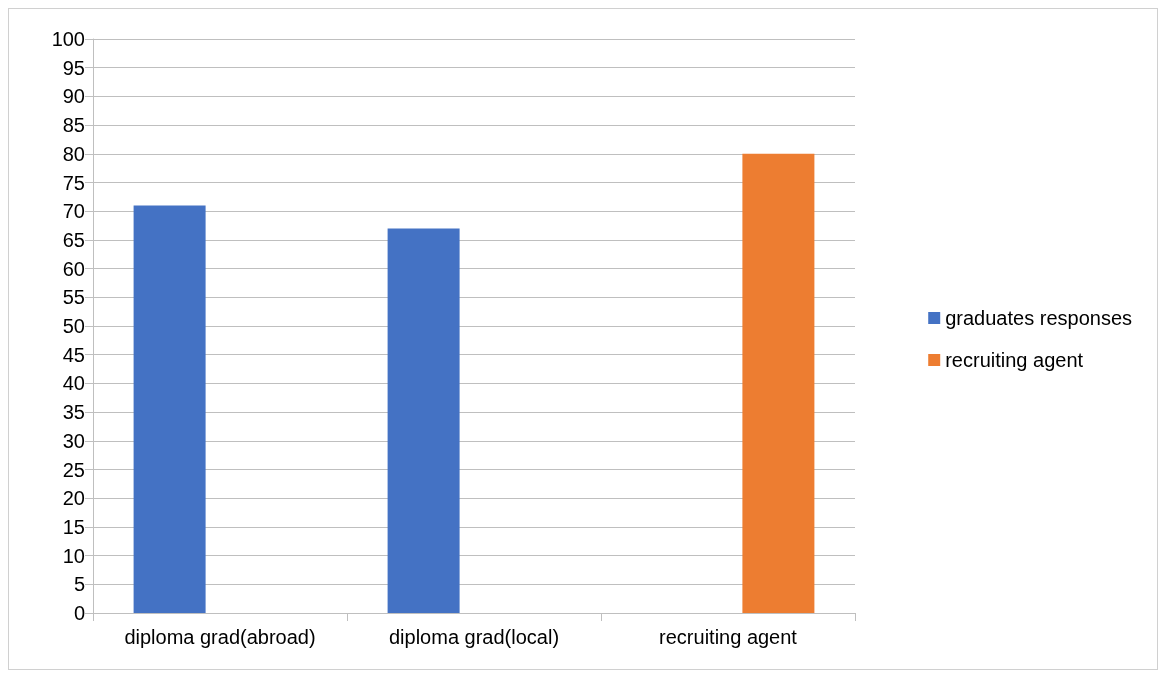  What do you see at coordinates (73, 526) in the screenshot?
I see `y-tick-label: 15` at bounding box center [73, 526].